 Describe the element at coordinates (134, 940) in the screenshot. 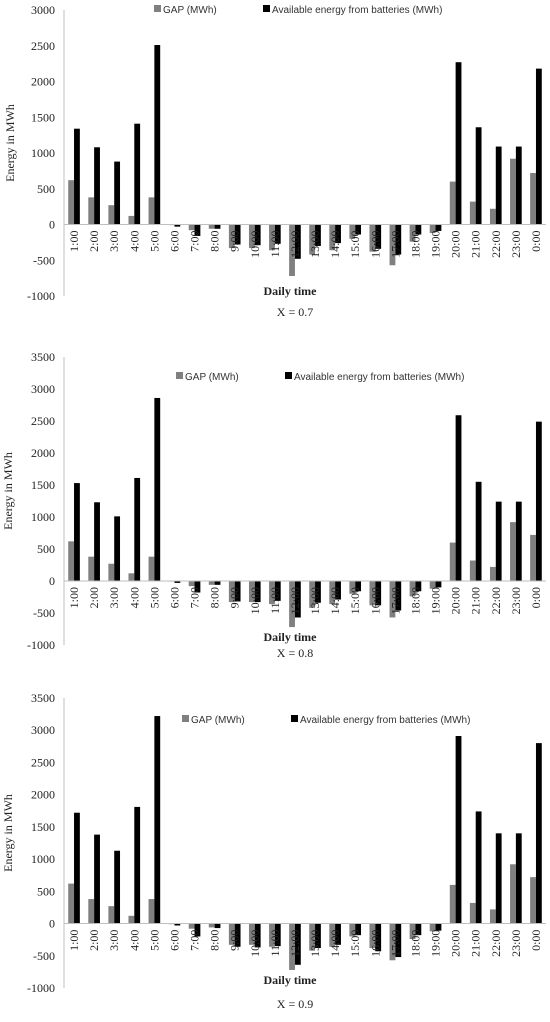

I see `x-tick-label: 4:00` at that location.